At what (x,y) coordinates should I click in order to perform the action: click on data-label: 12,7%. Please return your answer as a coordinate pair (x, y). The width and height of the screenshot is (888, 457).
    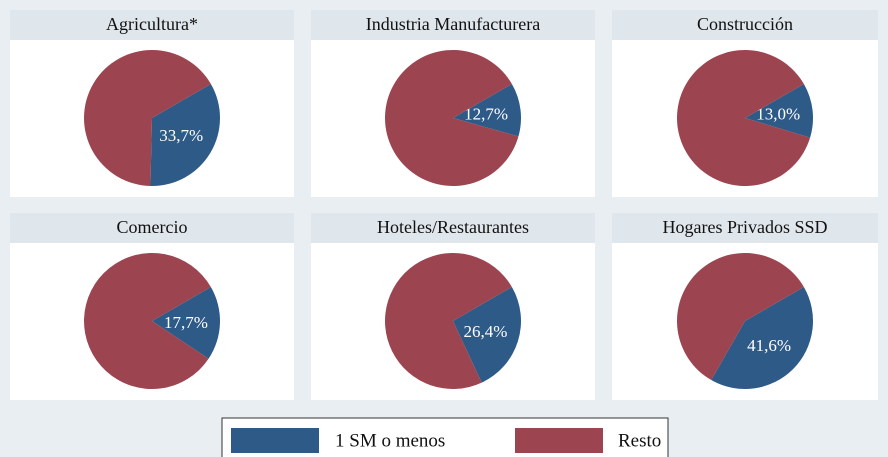
    Looking at the image, I should click on (486, 113).